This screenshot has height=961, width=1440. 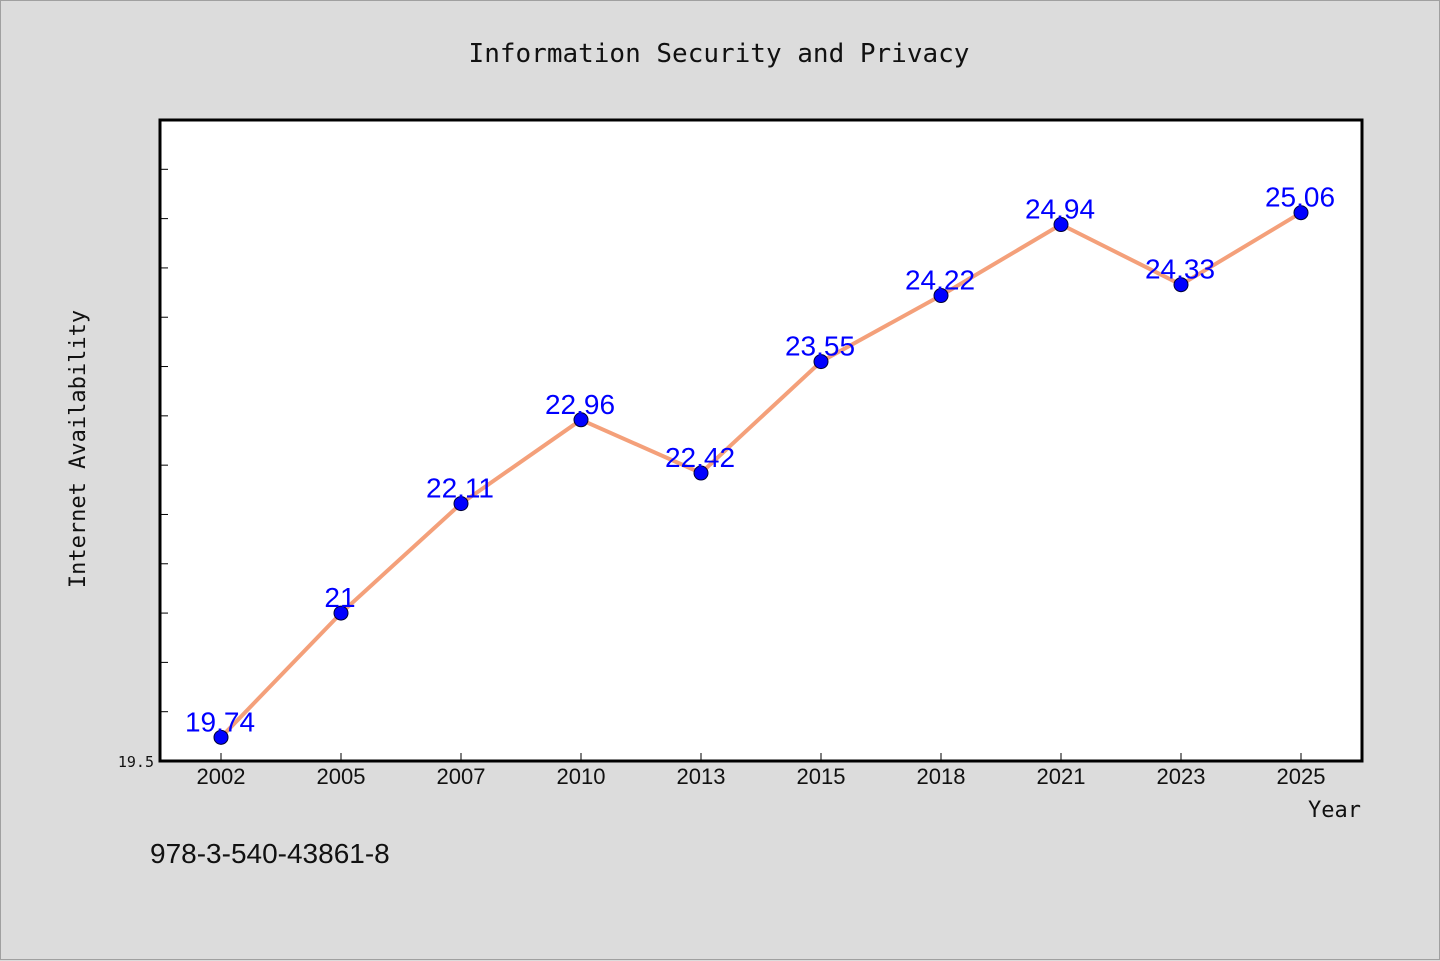 I want to click on x-tick-label: 2010, so click(x=581, y=776).